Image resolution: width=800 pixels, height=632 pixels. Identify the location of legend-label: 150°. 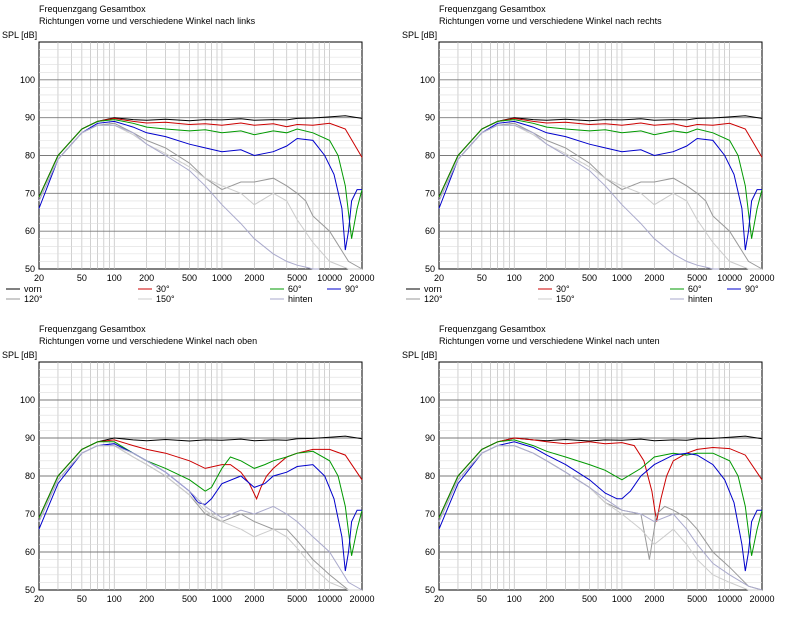
(565, 299).